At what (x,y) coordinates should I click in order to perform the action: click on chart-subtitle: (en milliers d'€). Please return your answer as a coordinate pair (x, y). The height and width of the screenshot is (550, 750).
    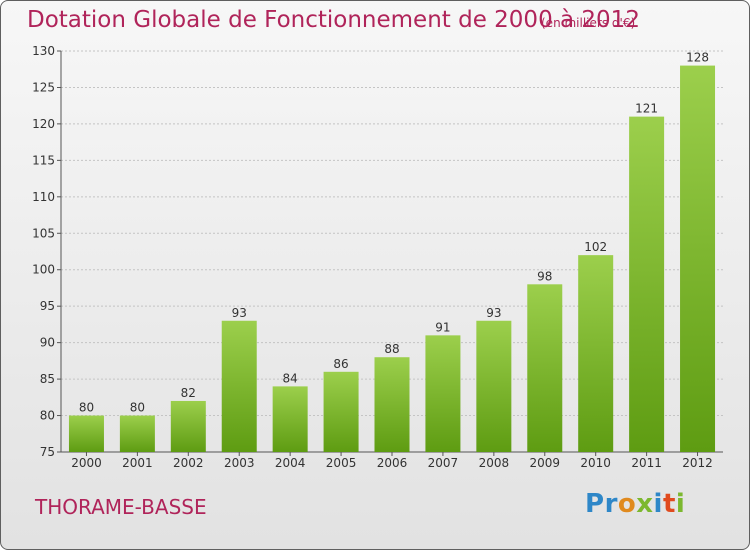
    Looking at the image, I should click on (588, 23).